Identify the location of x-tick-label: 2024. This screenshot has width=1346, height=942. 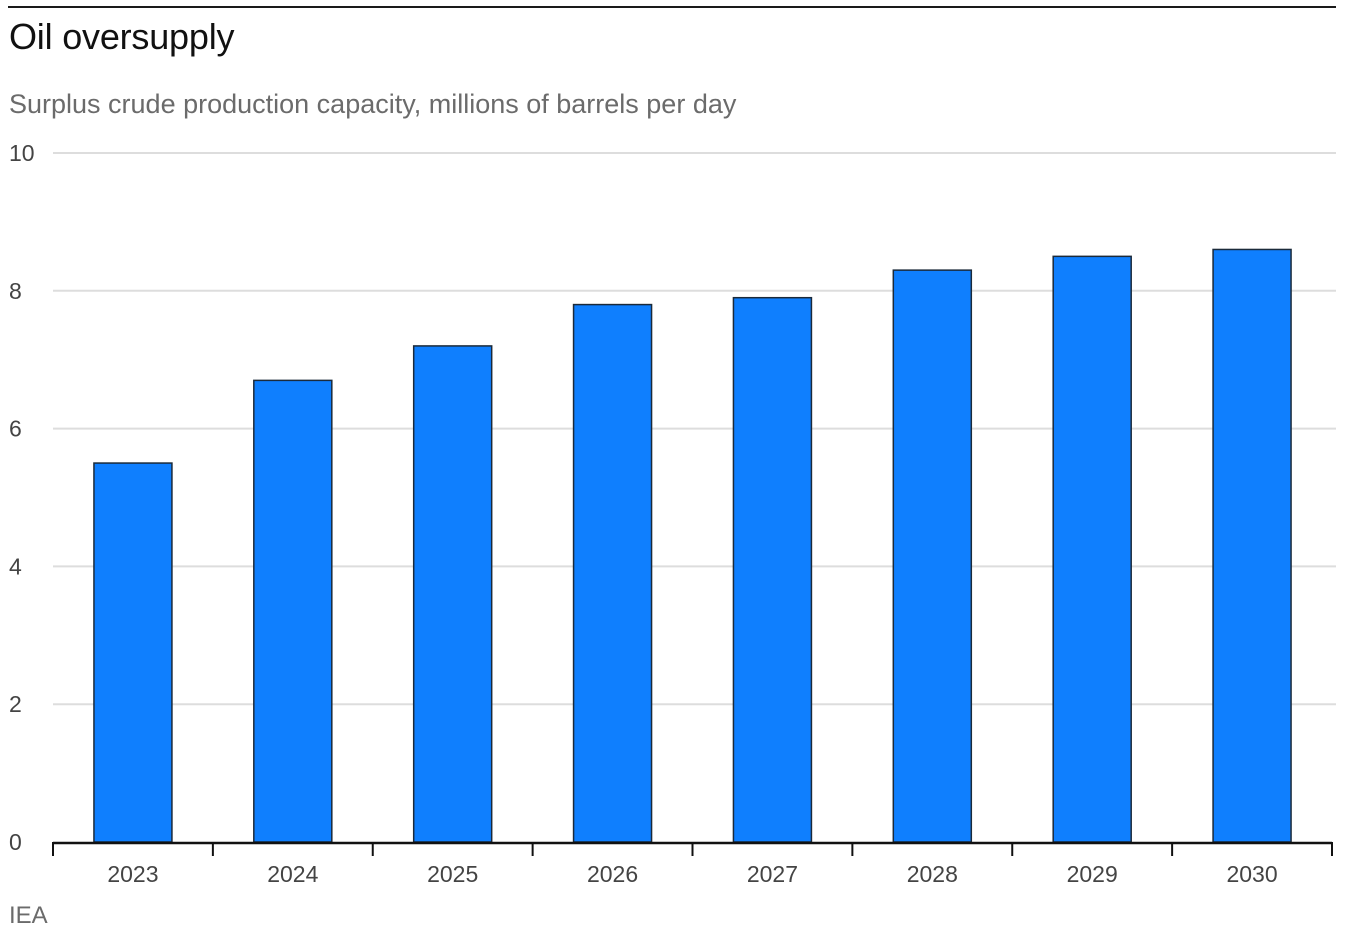
(292, 874).